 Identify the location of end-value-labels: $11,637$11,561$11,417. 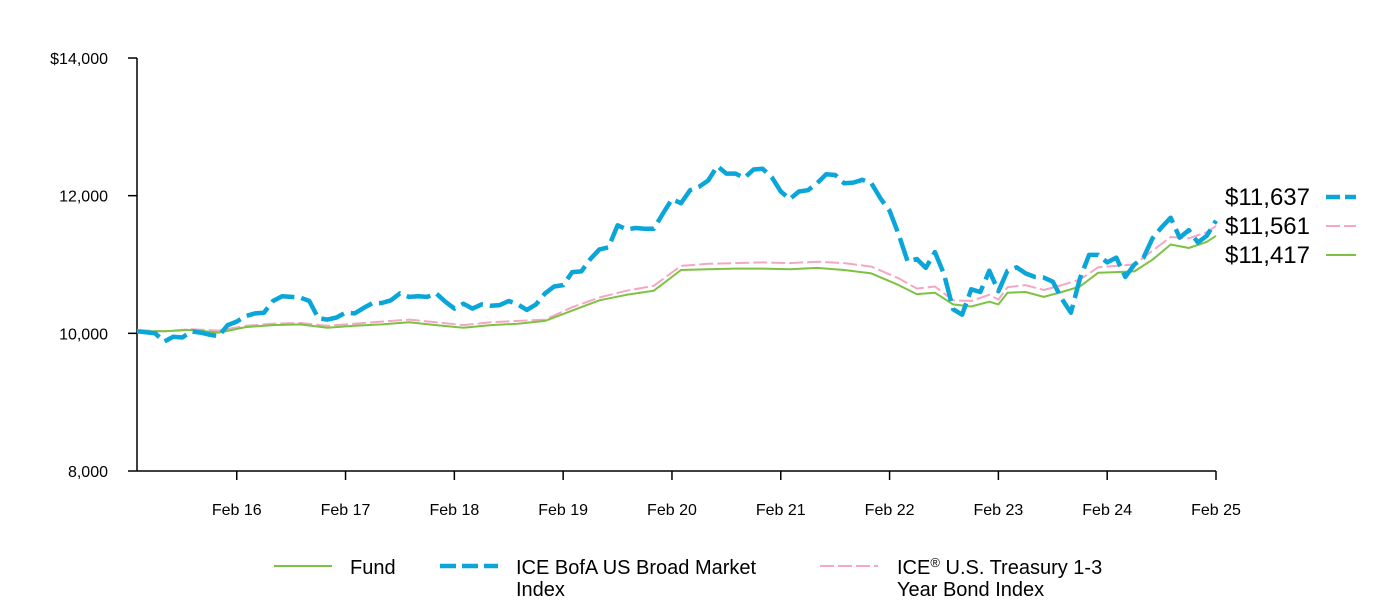
(1290, 226).